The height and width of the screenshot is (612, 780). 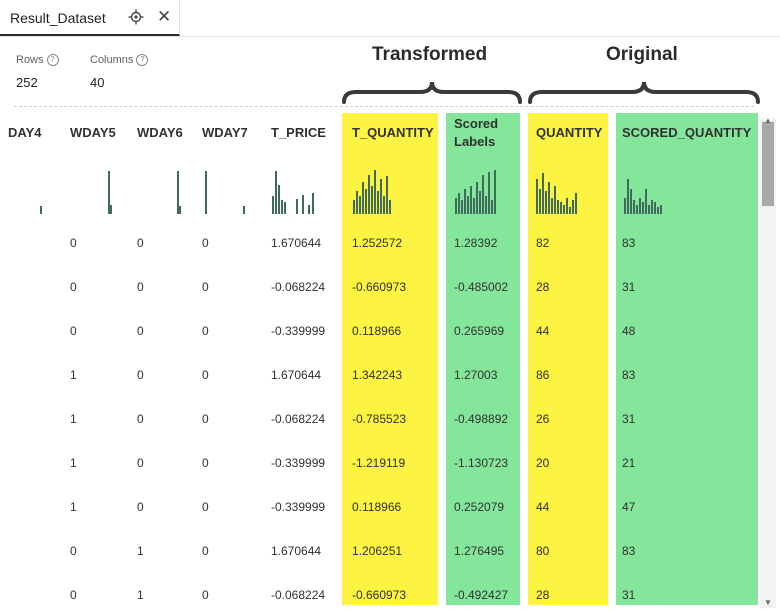 I want to click on table-cell: -0.485002, so click(x=481, y=287).